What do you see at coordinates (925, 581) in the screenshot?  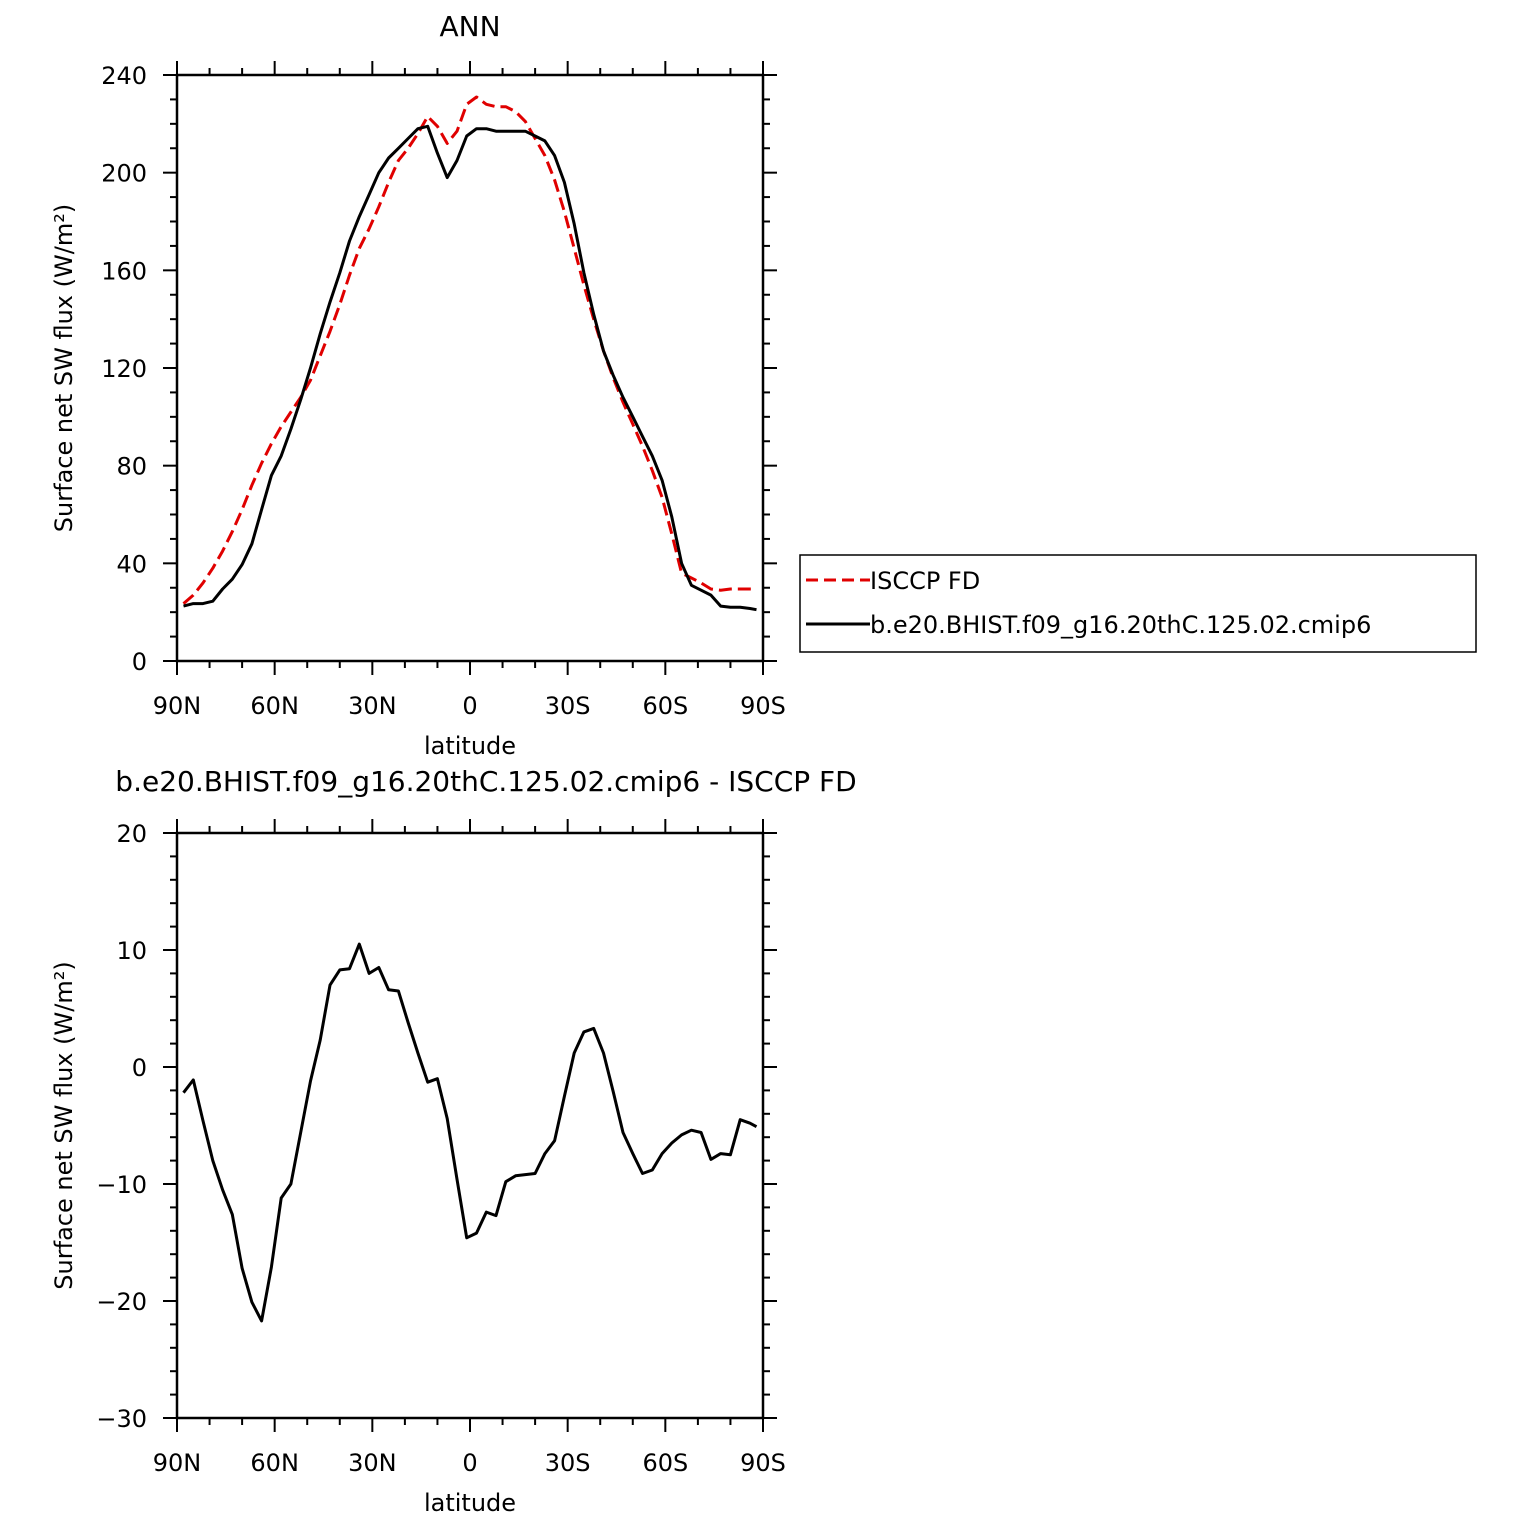 I see `legend-label-isccp: ISCCP FD` at bounding box center [925, 581].